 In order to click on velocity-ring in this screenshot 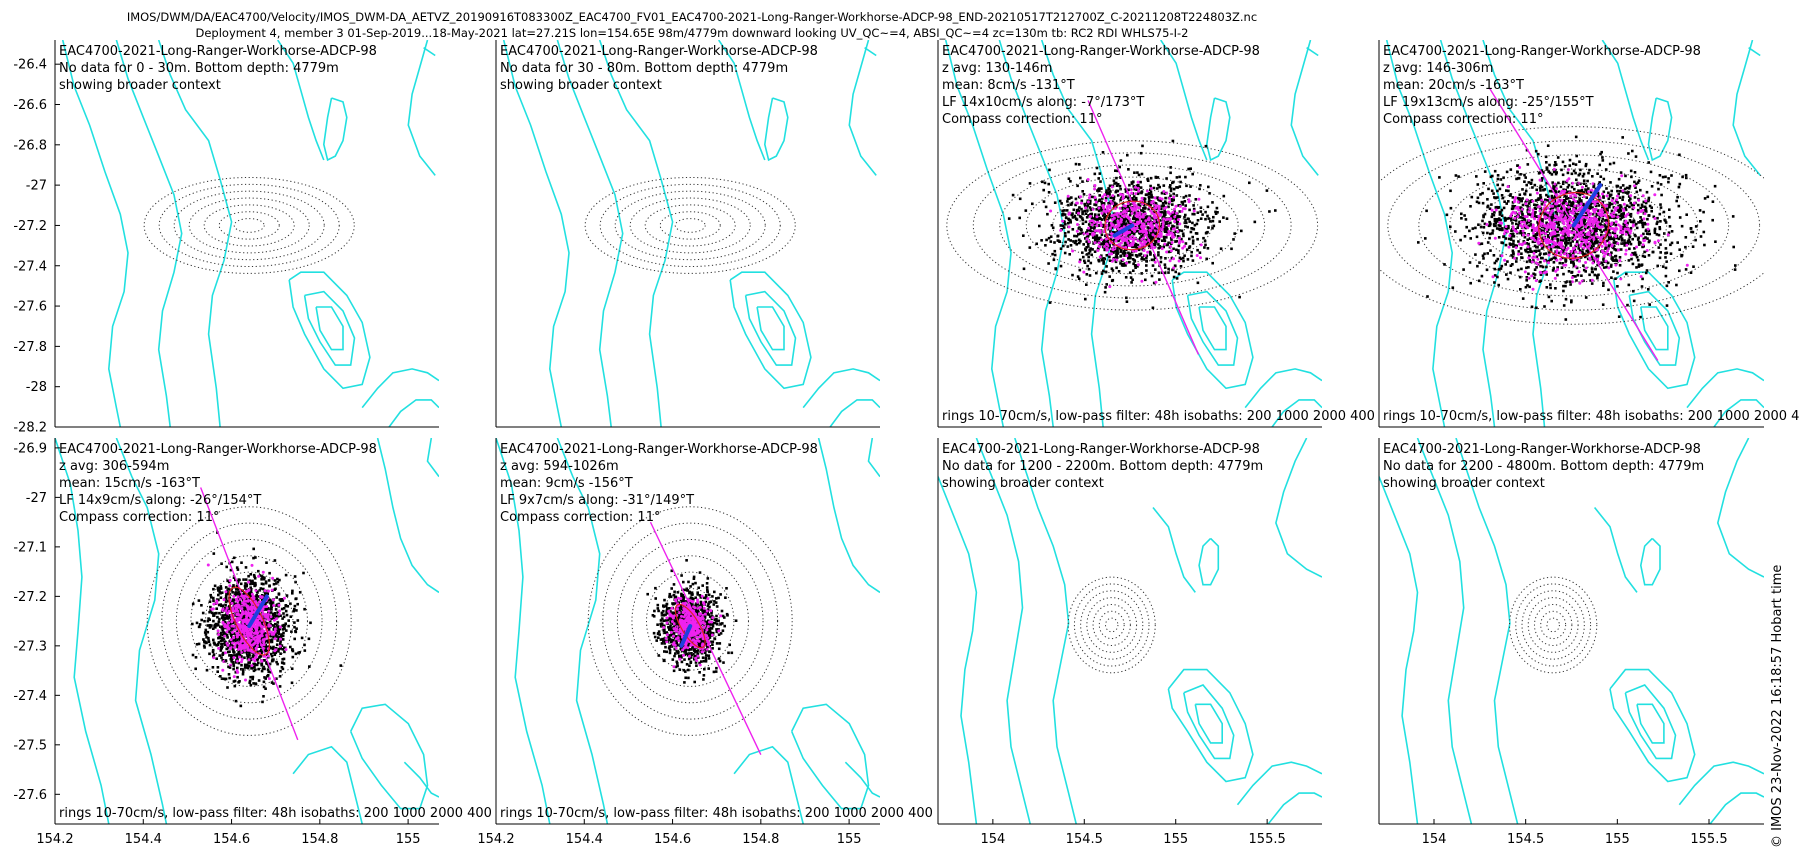, I will do `click(690, 225)`.